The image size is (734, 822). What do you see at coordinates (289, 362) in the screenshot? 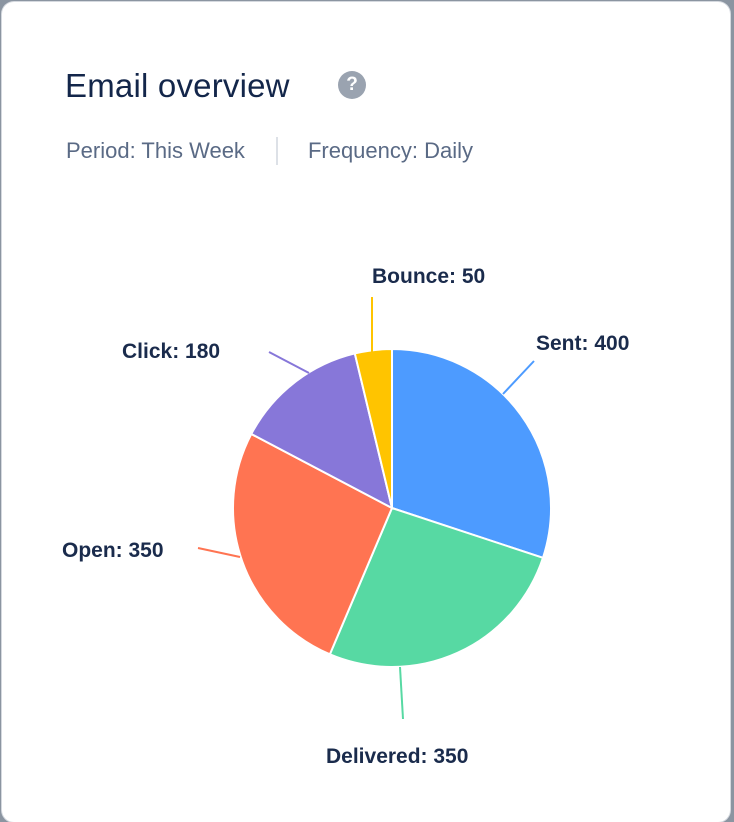
I see `leader-line-click` at bounding box center [289, 362].